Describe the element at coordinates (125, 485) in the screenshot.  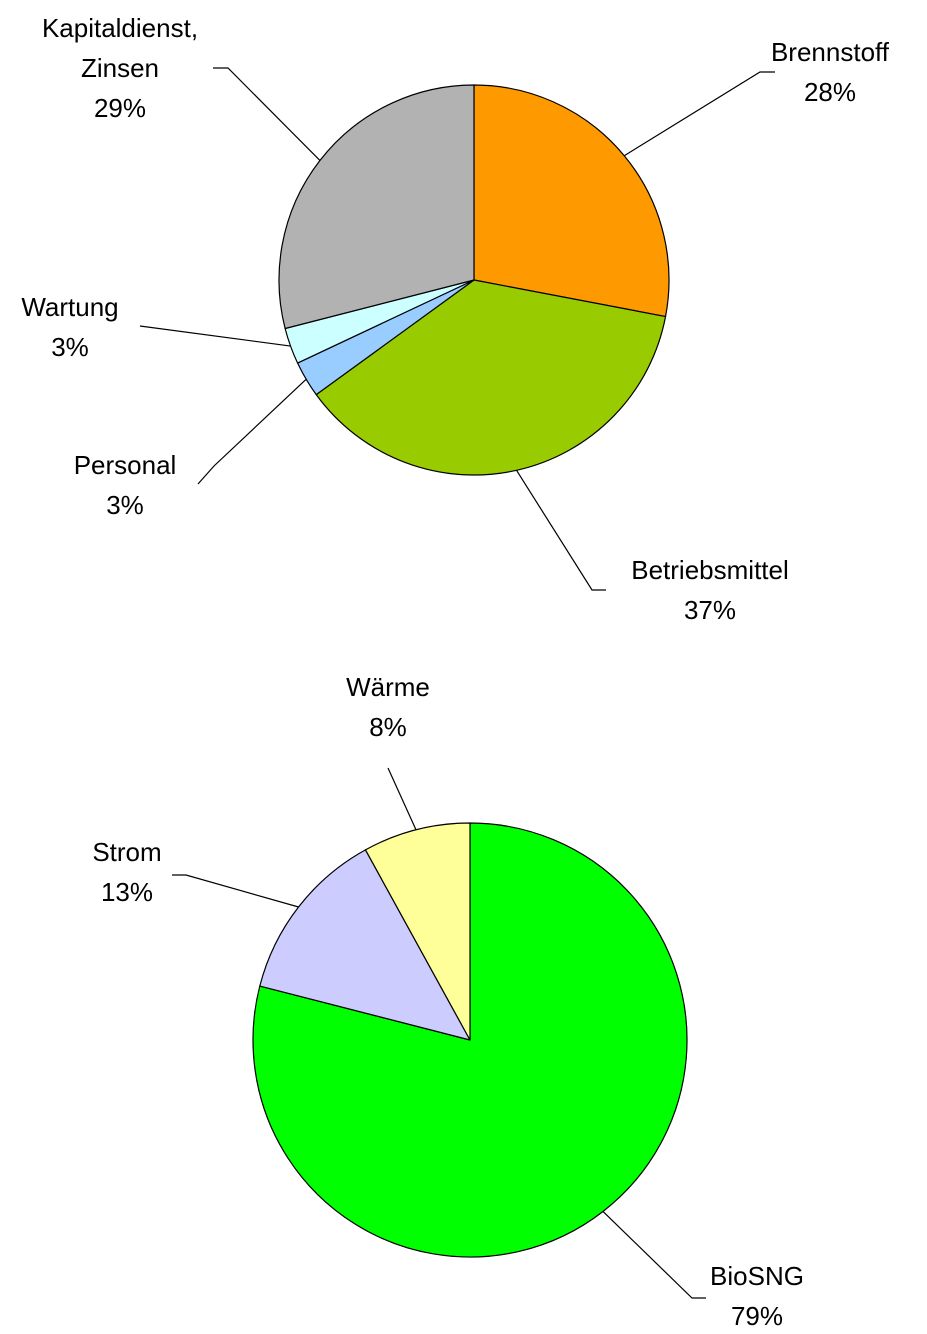
I see `slice-label: Personal 3%` at that location.